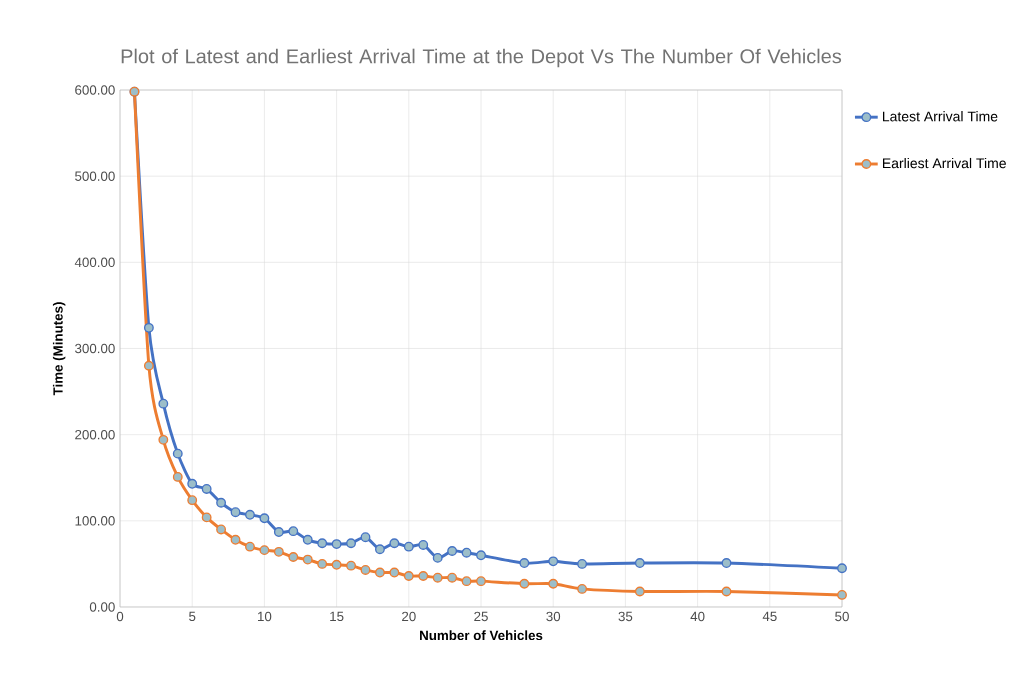 This screenshot has width=1019, height=686. Describe the element at coordinates (940, 116) in the screenshot. I see `legend-label: Latest Arrival Time` at that location.